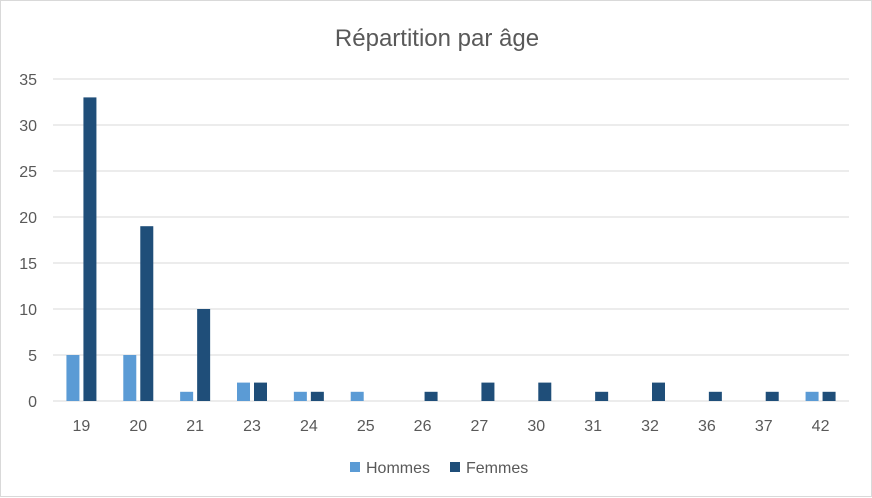 The height and width of the screenshot is (498, 872). What do you see at coordinates (138, 426) in the screenshot?
I see `x-tick-label: 20` at bounding box center [138, 426].